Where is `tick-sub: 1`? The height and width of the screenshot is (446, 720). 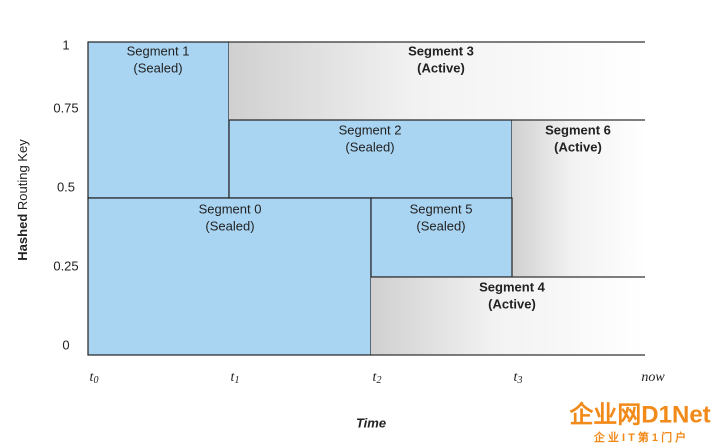
tick-sub: 1 is located at coordinates (236, 380).